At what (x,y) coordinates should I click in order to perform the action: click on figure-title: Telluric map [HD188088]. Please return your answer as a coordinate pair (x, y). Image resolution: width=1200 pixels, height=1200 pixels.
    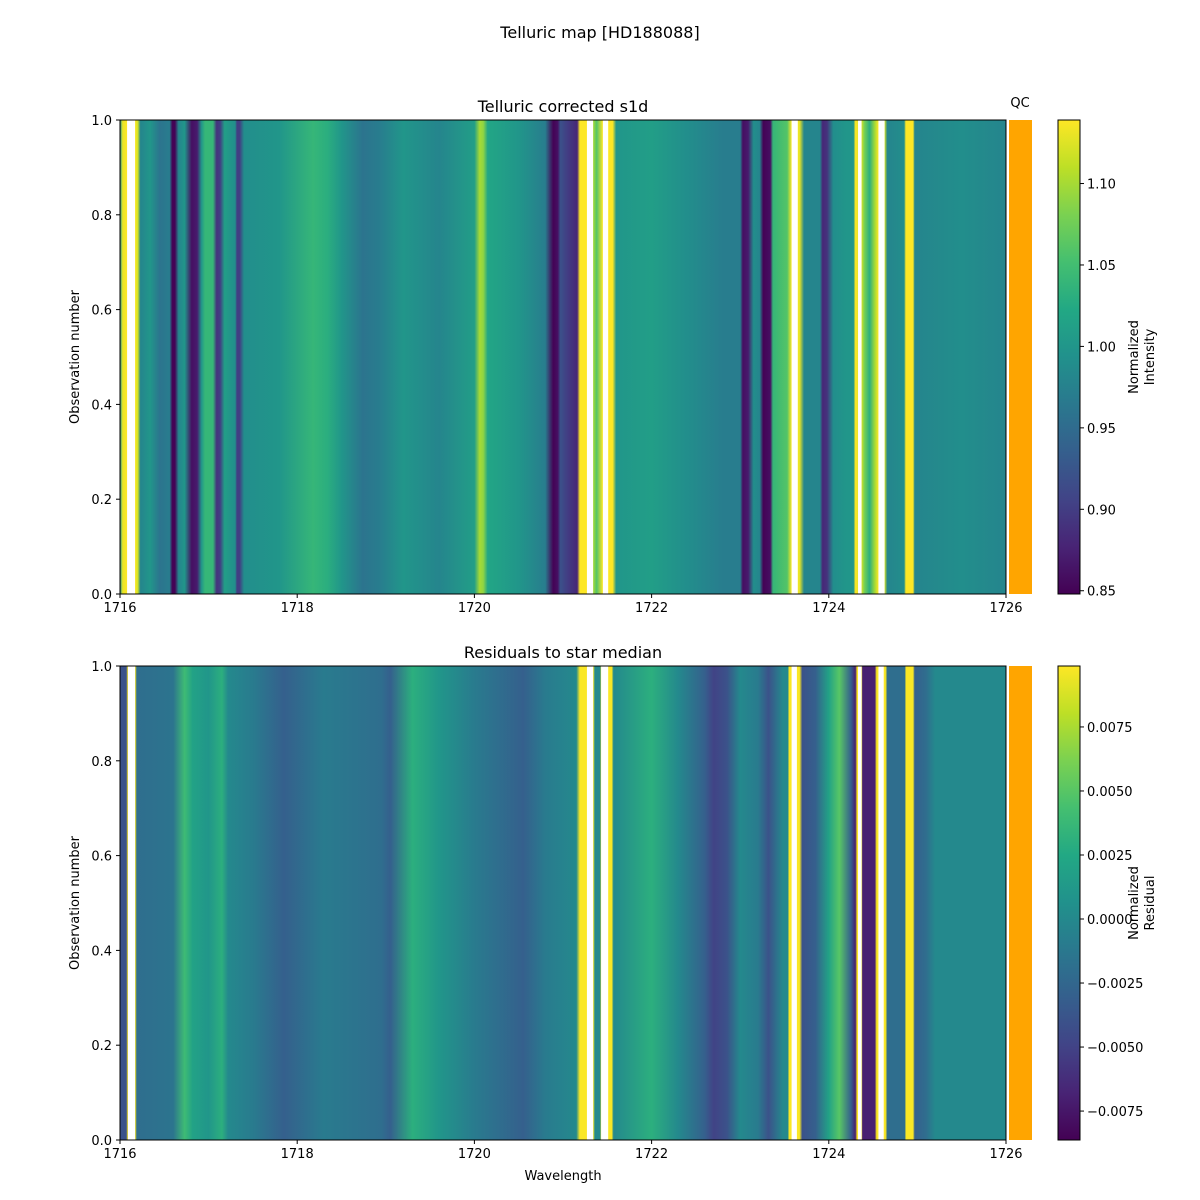
    Looking at the image, I should click on (599, 32).